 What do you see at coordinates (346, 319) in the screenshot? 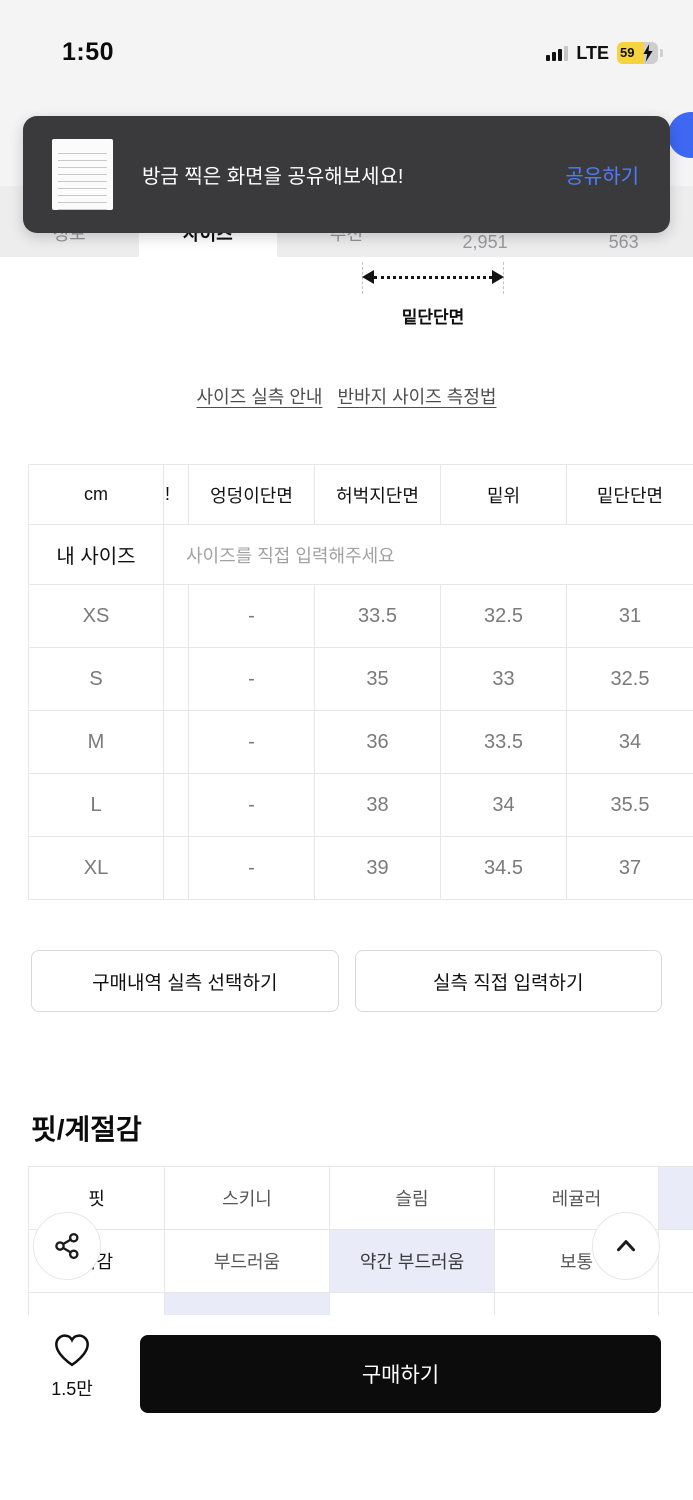
I see `measurement-diagram: 밑단단면` at bounding box center [346, 319].